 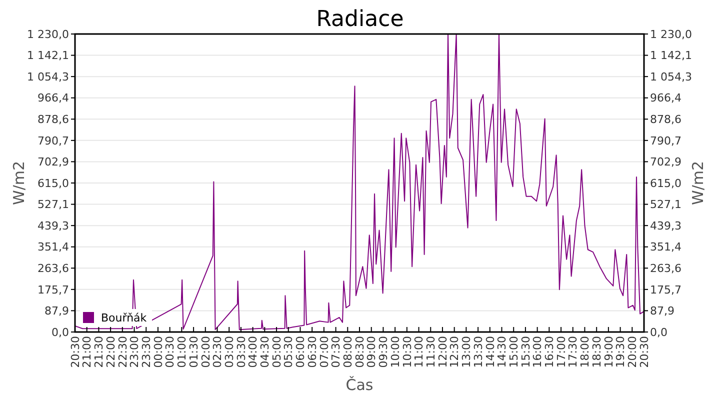 What do you see at coordinates (632, 352) in the screenshot?
I see `x-tick-label: 20:00` at bounding box center [632, 352].